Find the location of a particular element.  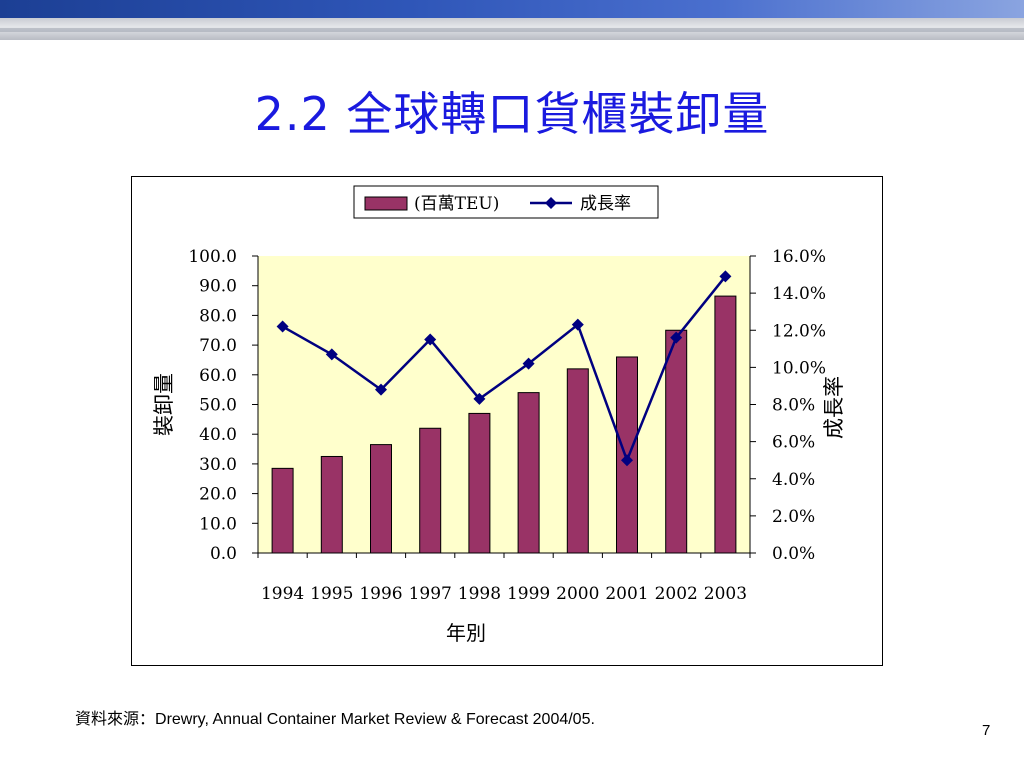

x-tick-label: 2001 is located at coordinates (626, 594).